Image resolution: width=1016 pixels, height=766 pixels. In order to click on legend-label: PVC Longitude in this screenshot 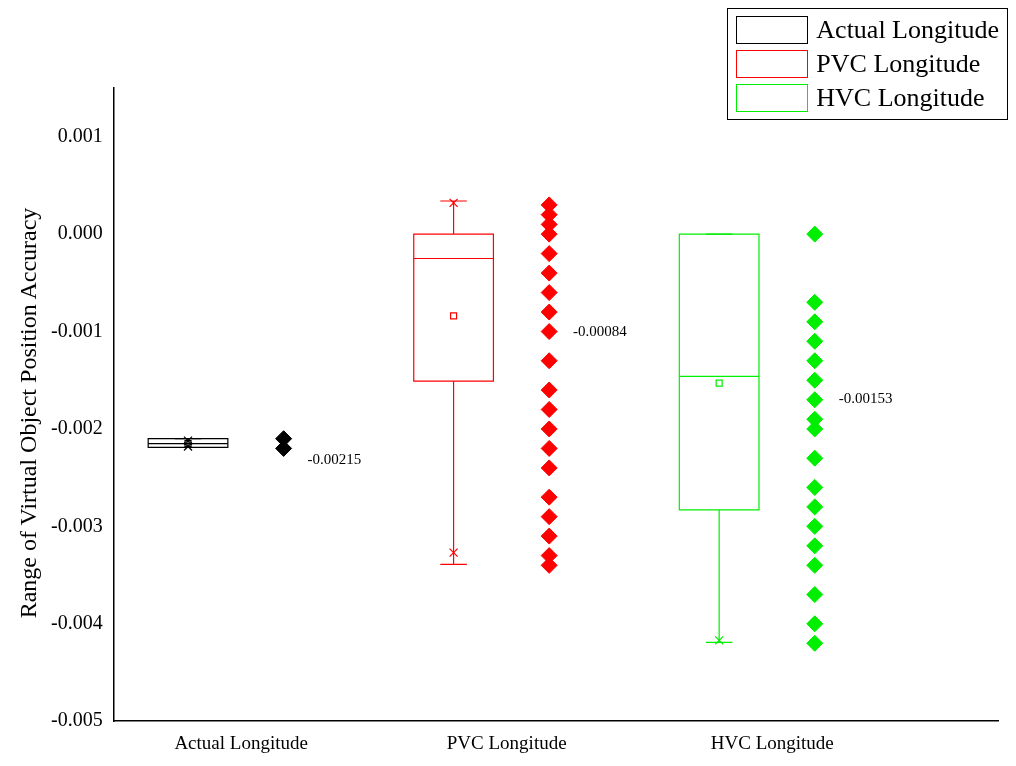, I will do `click(898, 64)`.